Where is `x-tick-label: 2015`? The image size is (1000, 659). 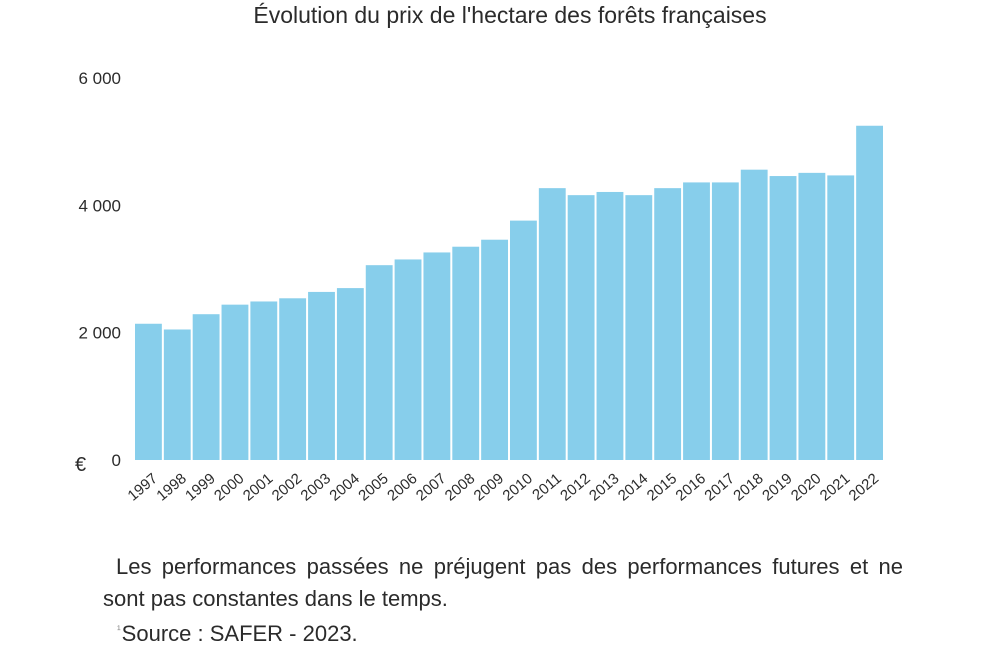 x-tick-label: 2015 is located at coordinates (662, 487).